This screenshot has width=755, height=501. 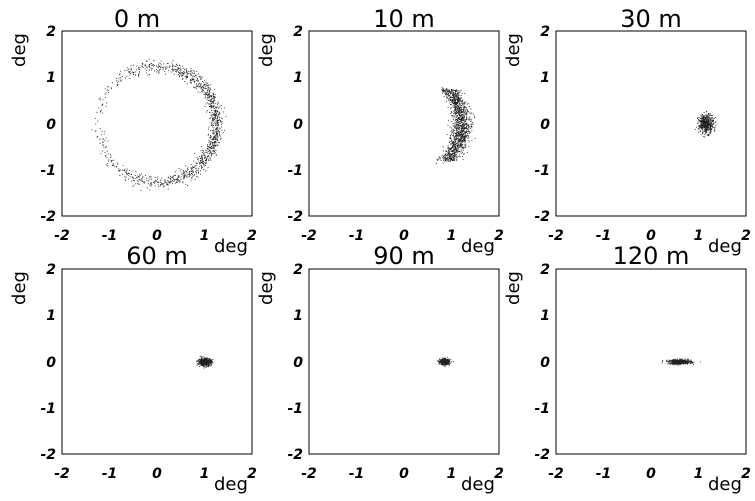 I want to click on y-tick-label: 0, so click(x=51, y=363).